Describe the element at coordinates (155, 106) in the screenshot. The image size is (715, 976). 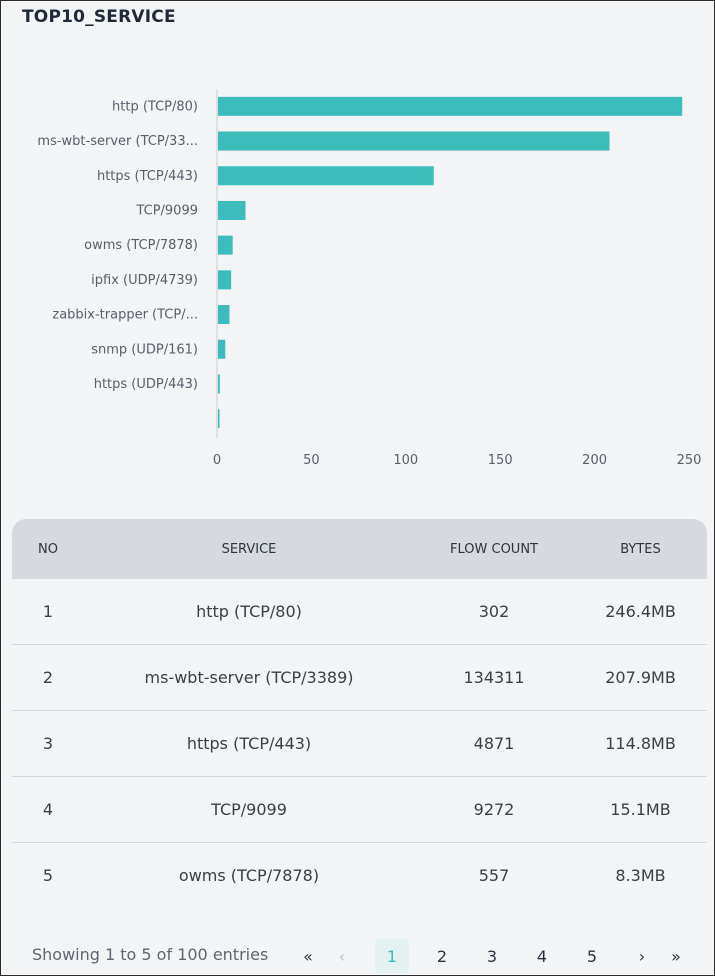
I see `category-label: http (TCP/80)` at that location.